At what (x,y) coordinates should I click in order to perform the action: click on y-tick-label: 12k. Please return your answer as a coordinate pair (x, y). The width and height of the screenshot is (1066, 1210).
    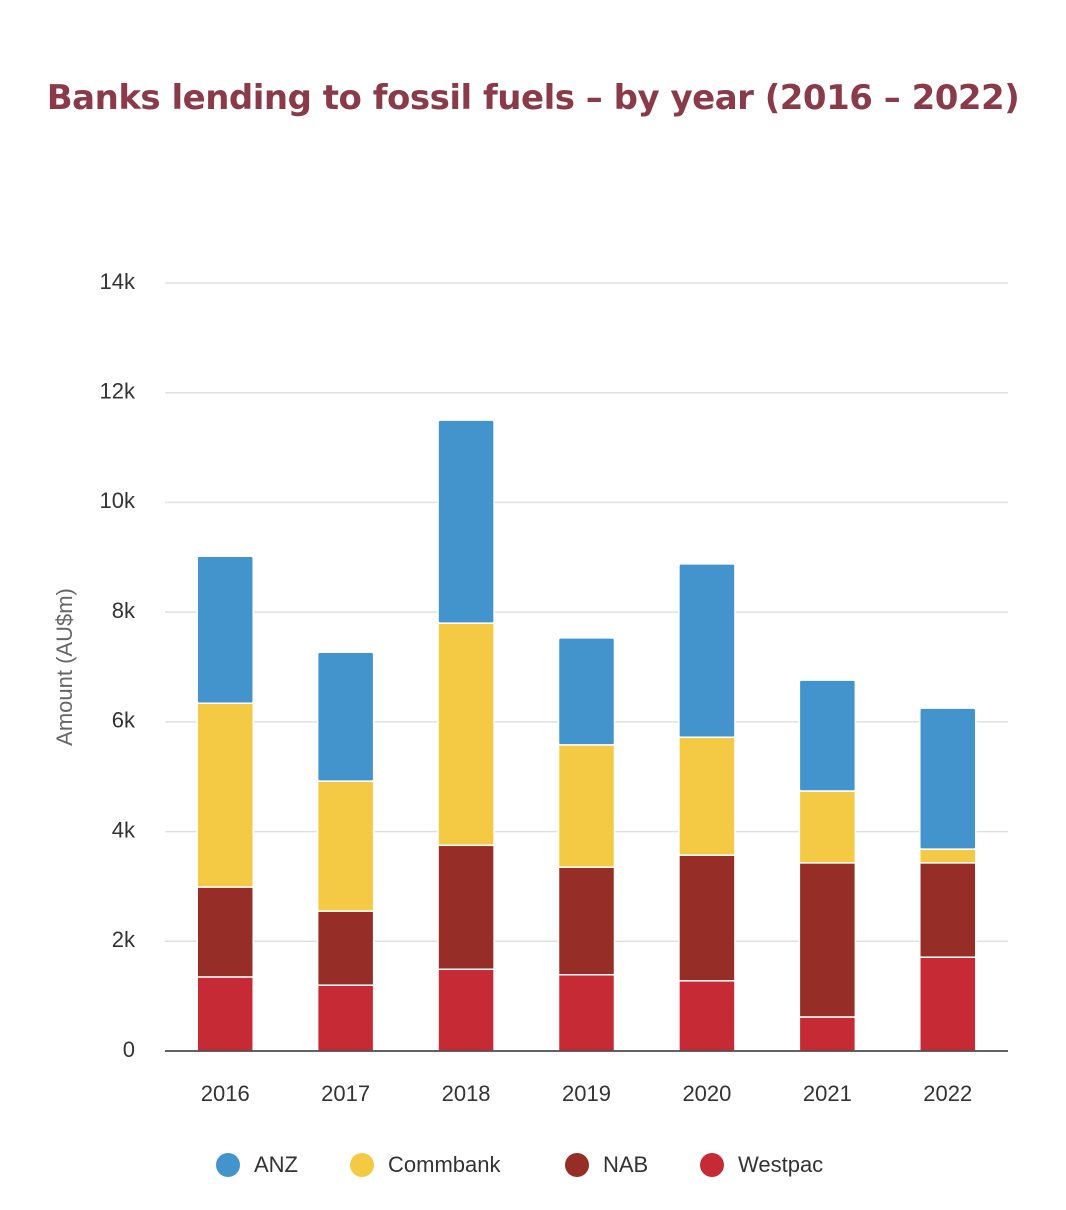
    Looking at the image, I should click on (118, 391).